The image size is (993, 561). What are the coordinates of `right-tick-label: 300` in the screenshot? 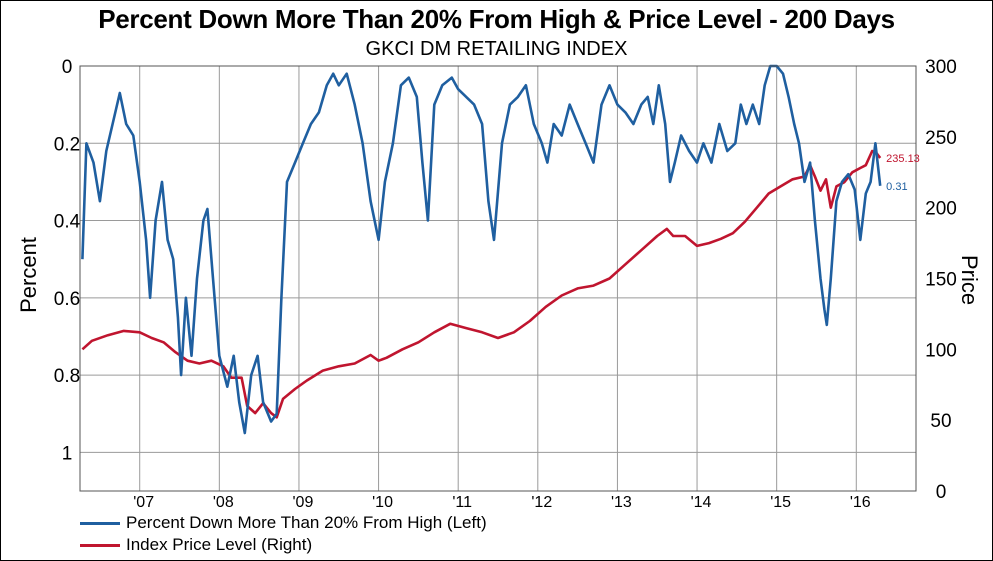 It's located at (941, 67).